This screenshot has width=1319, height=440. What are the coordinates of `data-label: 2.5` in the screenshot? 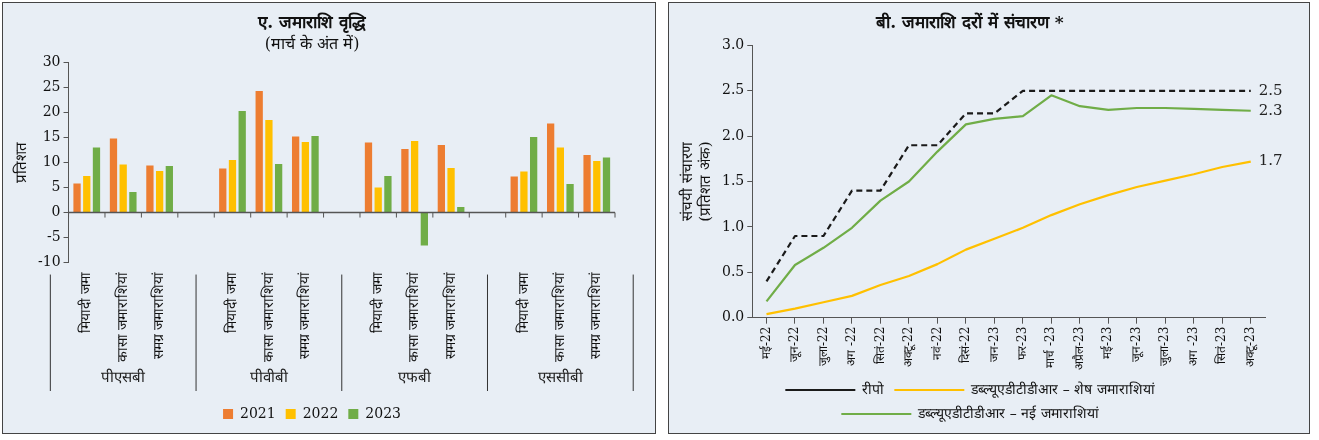 It's located at (1270, 89).